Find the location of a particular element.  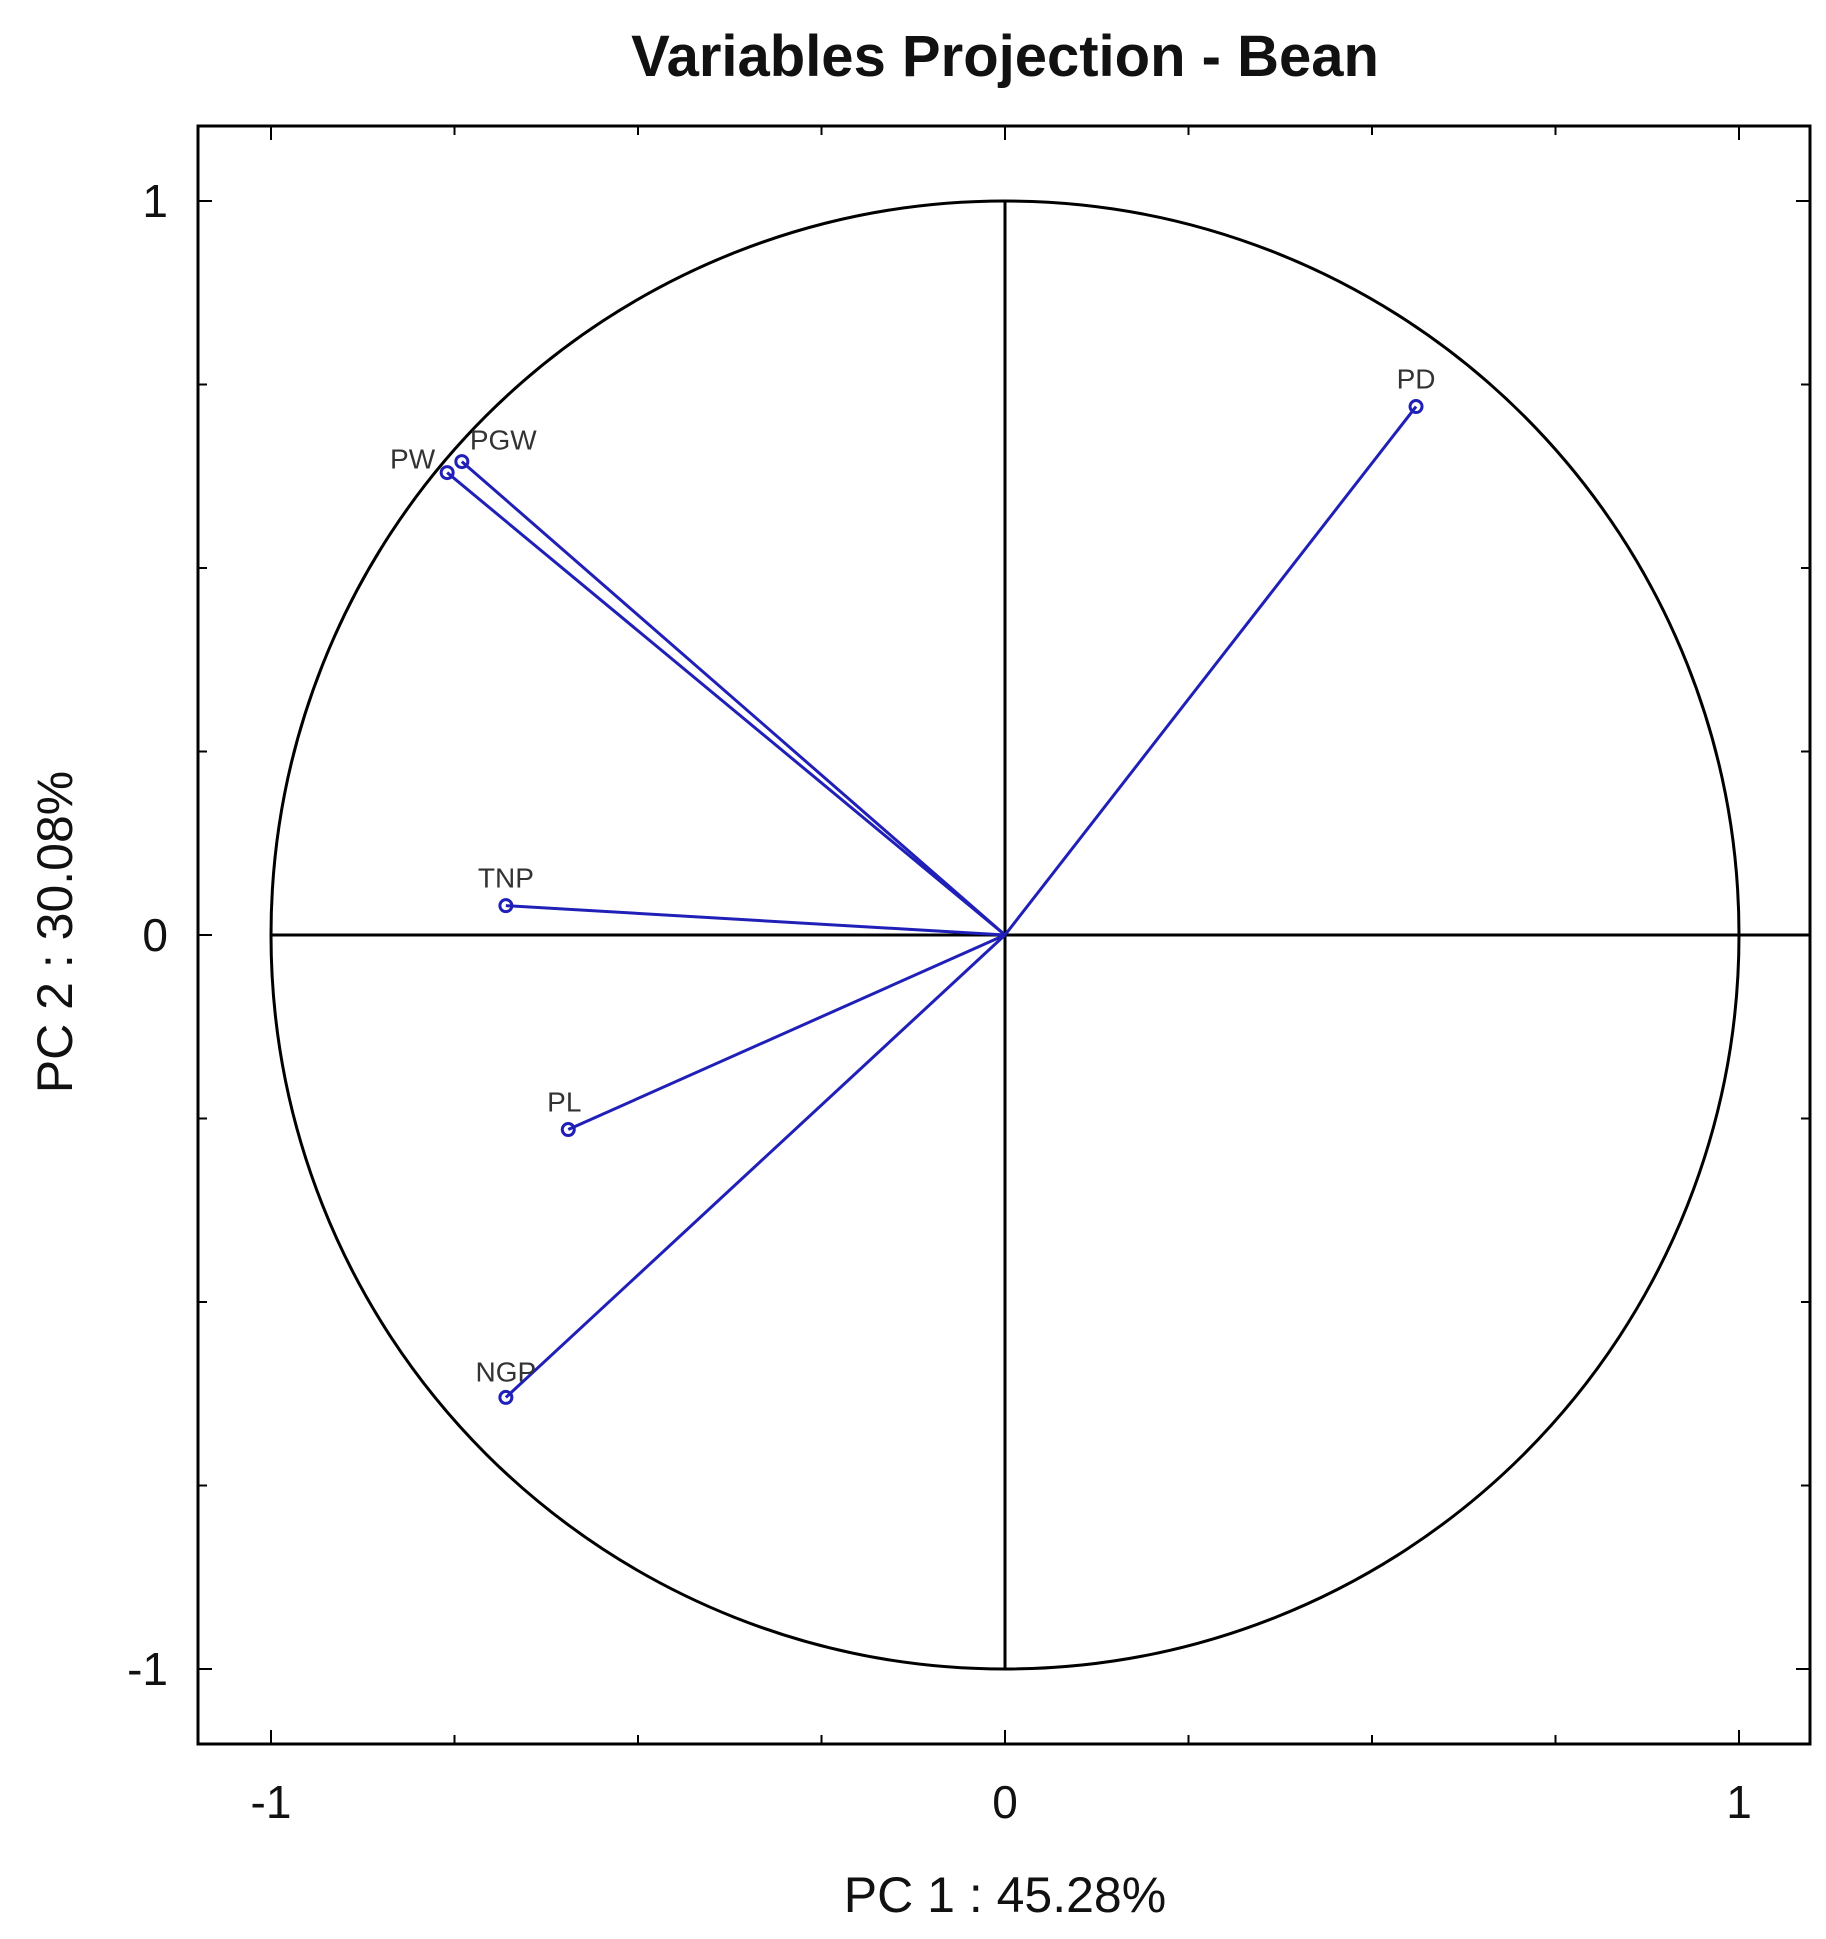

vector-pd is located at coordinates (1210, 670).